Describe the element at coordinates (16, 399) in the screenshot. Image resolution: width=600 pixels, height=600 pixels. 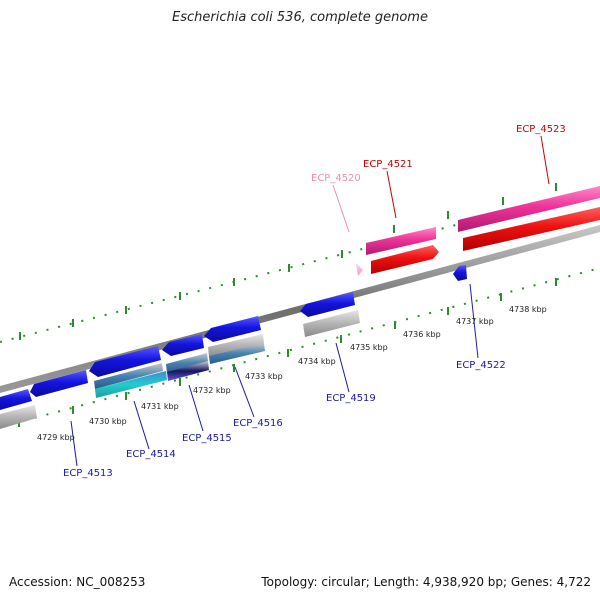
I see `gene-ecp4513-top` at that location.